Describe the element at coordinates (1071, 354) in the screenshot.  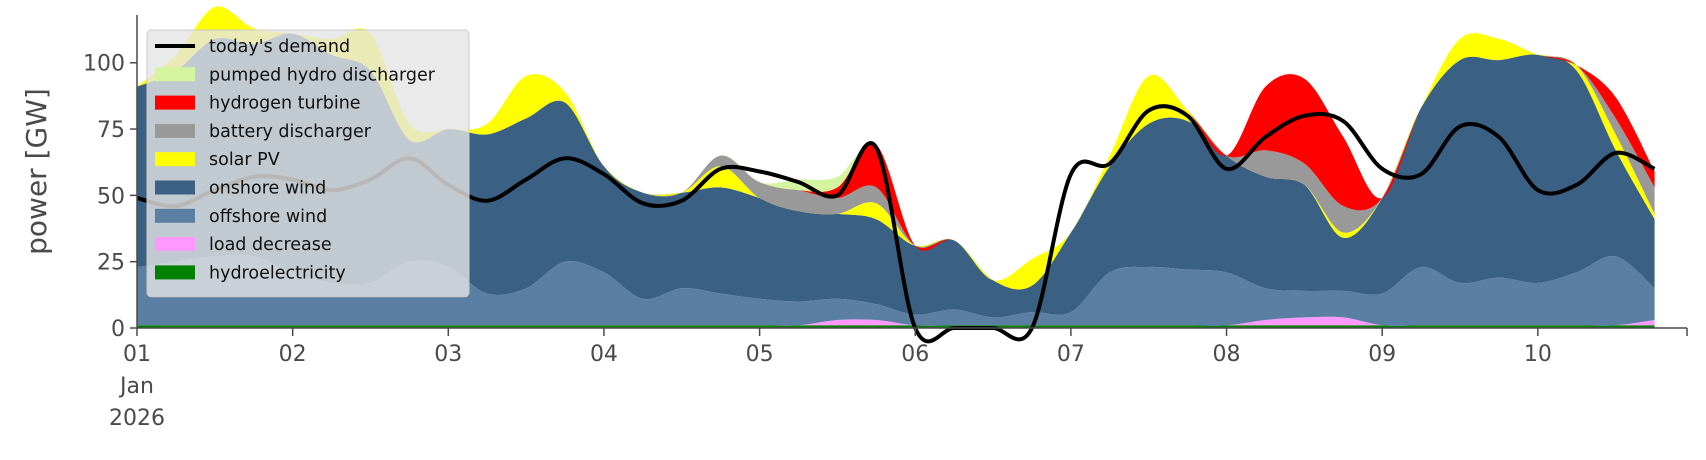
I see `x-tick-label: 07` at that location.